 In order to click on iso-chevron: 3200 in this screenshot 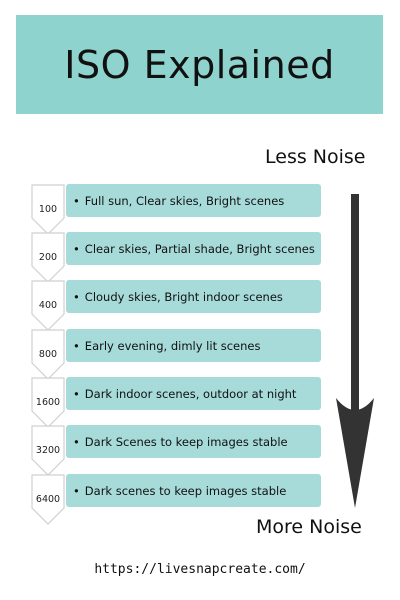, I will do `click(48, 451)`.